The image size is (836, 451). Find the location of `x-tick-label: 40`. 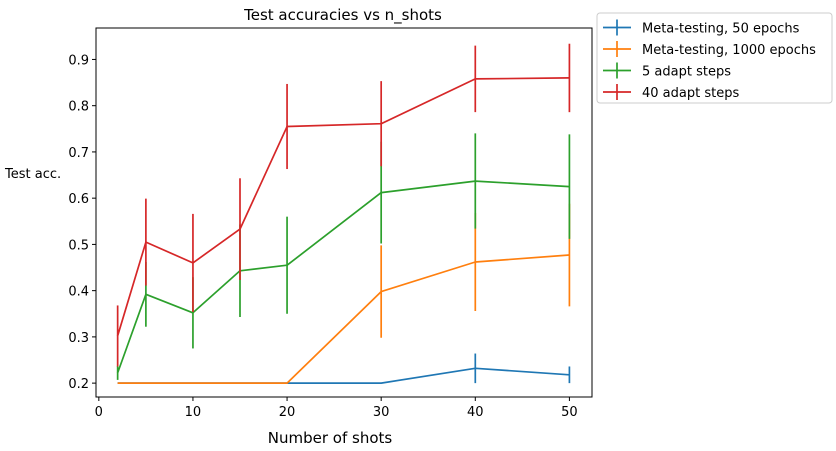

x-tick-label: 40 is located at coordinates (475, 412).